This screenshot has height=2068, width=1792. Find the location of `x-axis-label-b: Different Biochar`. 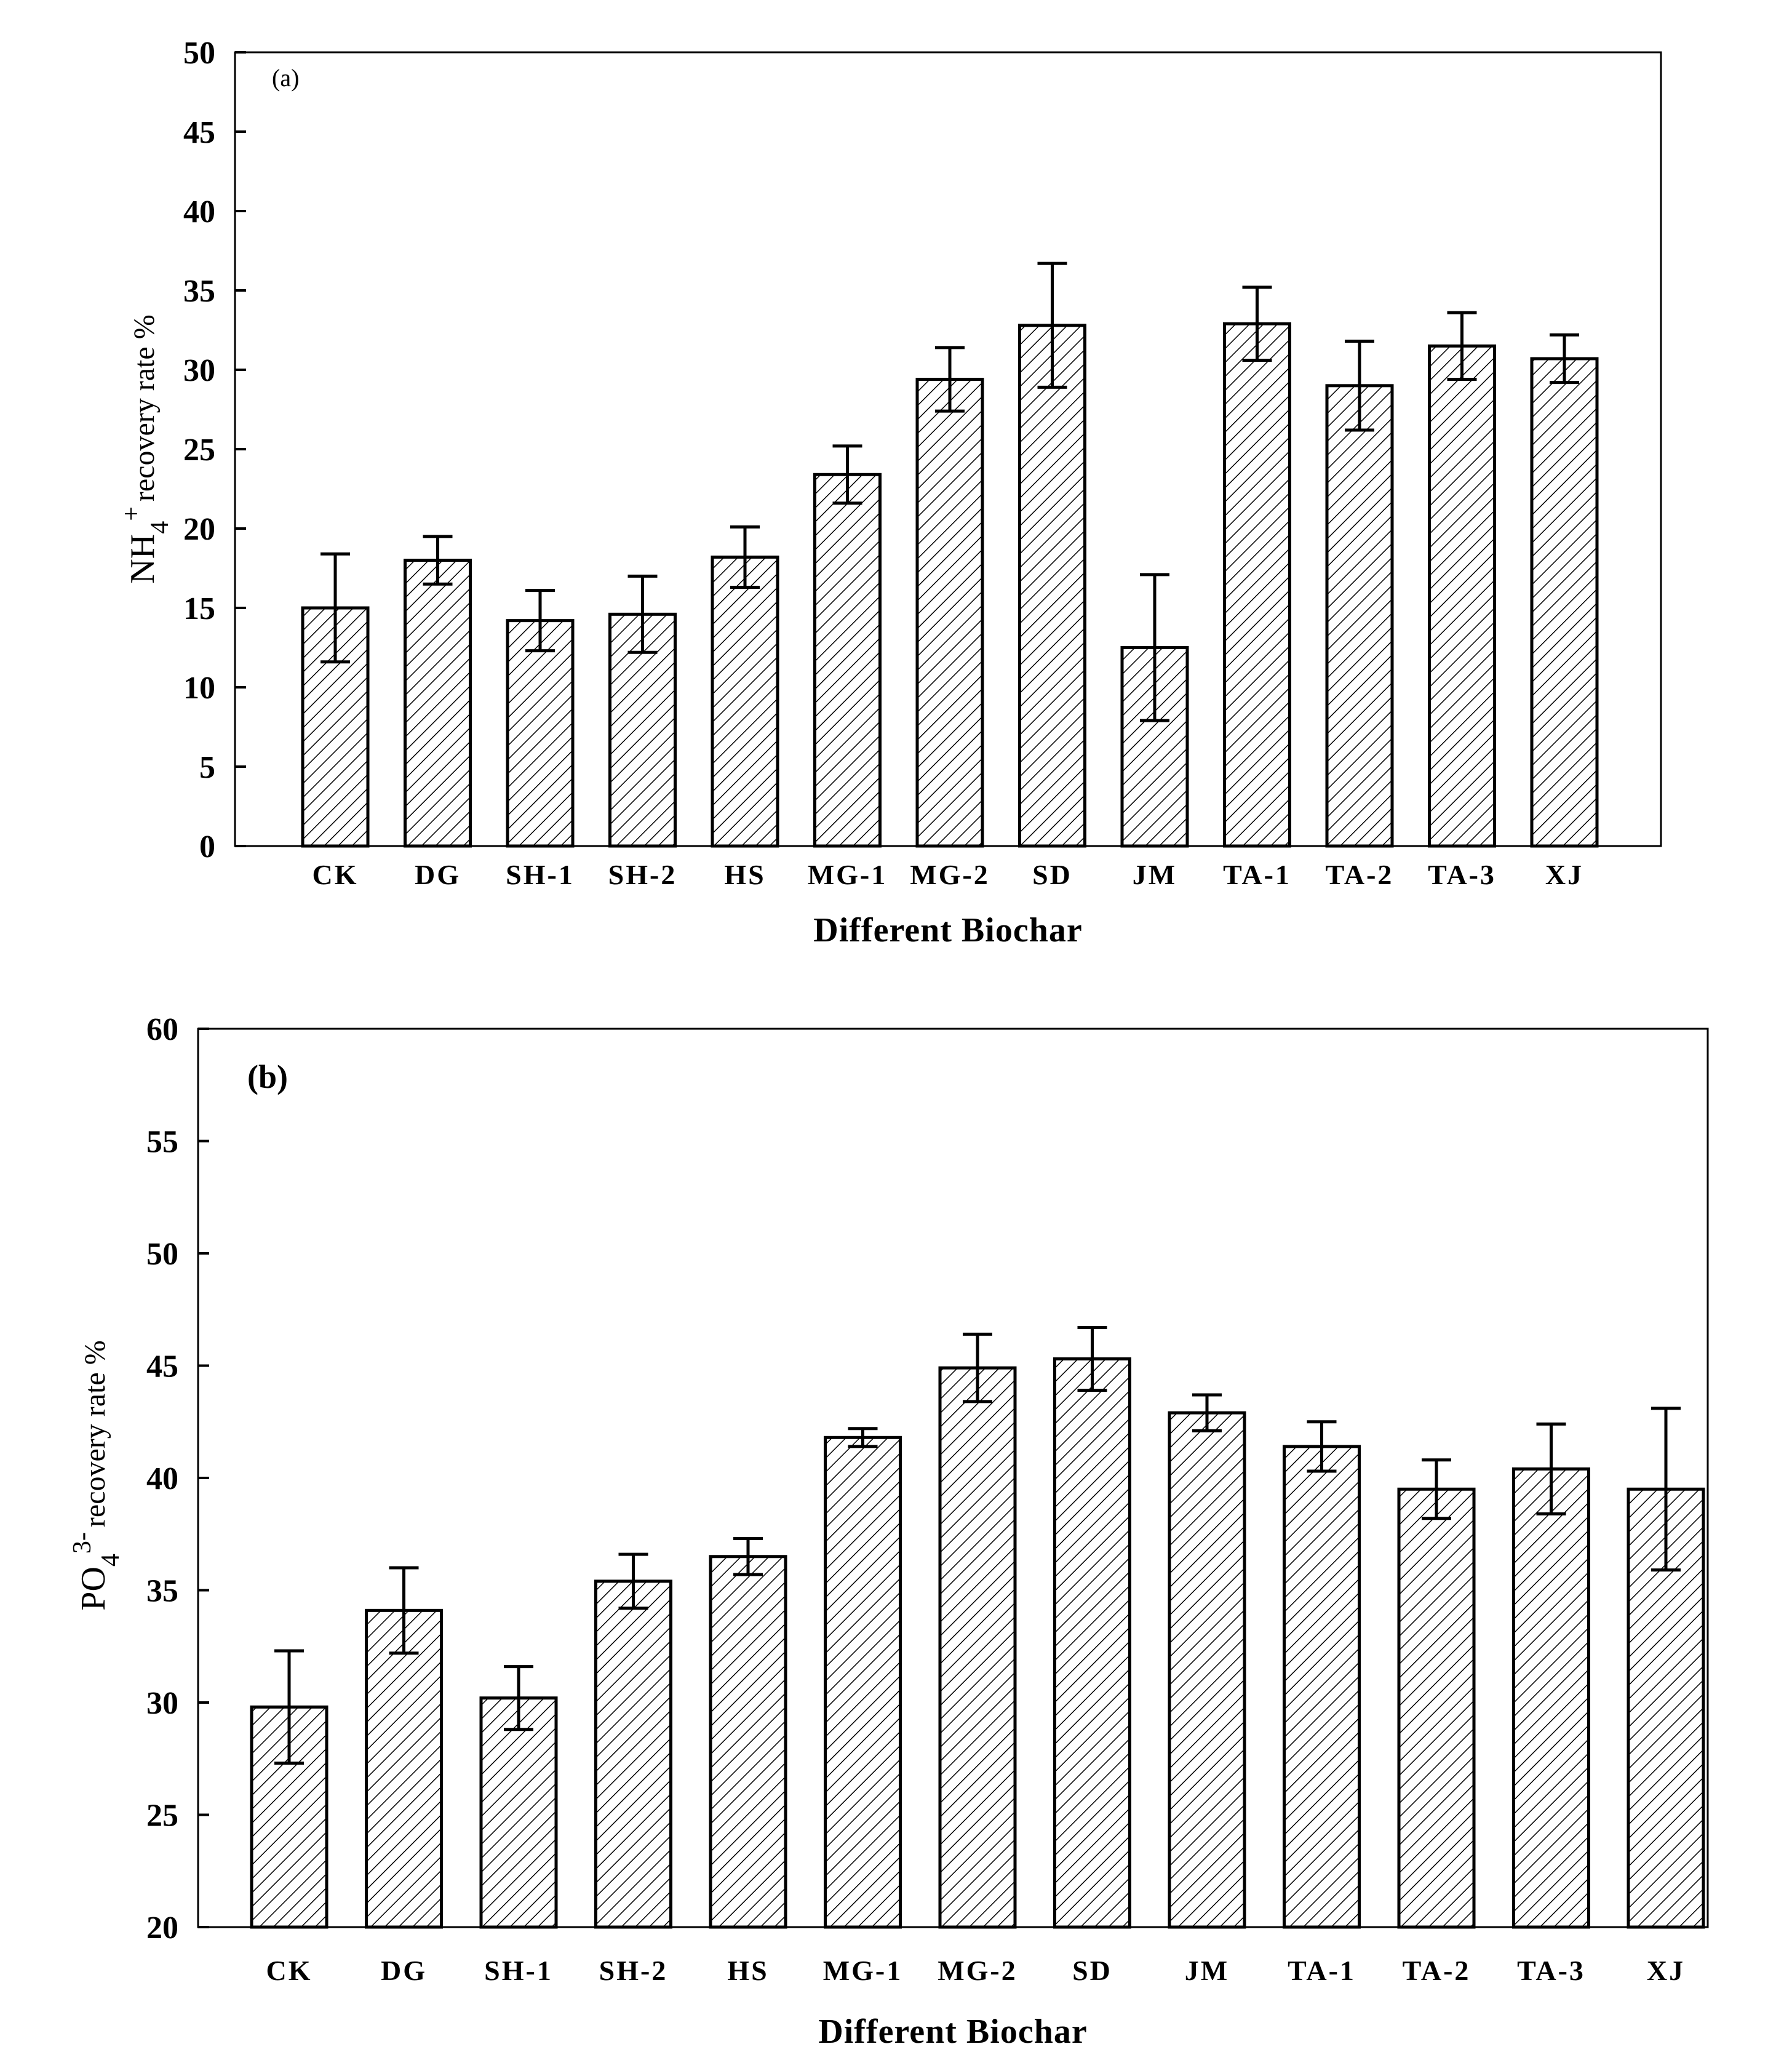

x-axis-label-b: Different Biochar is located at coordinates (953, 2032).